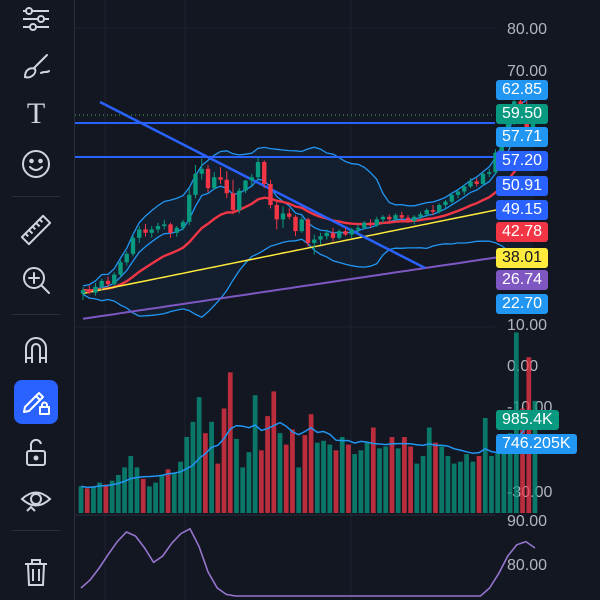  I want to click on ruler-tool, so click(36, 230).